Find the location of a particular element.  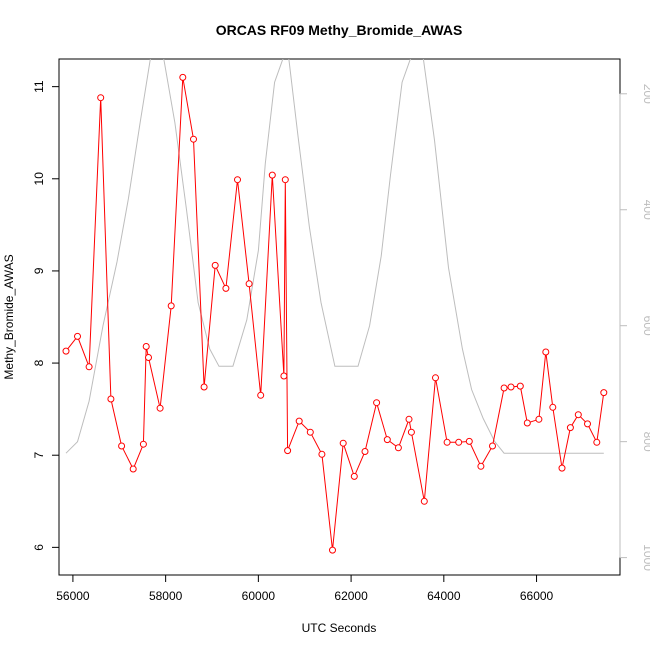

x-tick-label: 56000 is located at coordinates (73, 596).